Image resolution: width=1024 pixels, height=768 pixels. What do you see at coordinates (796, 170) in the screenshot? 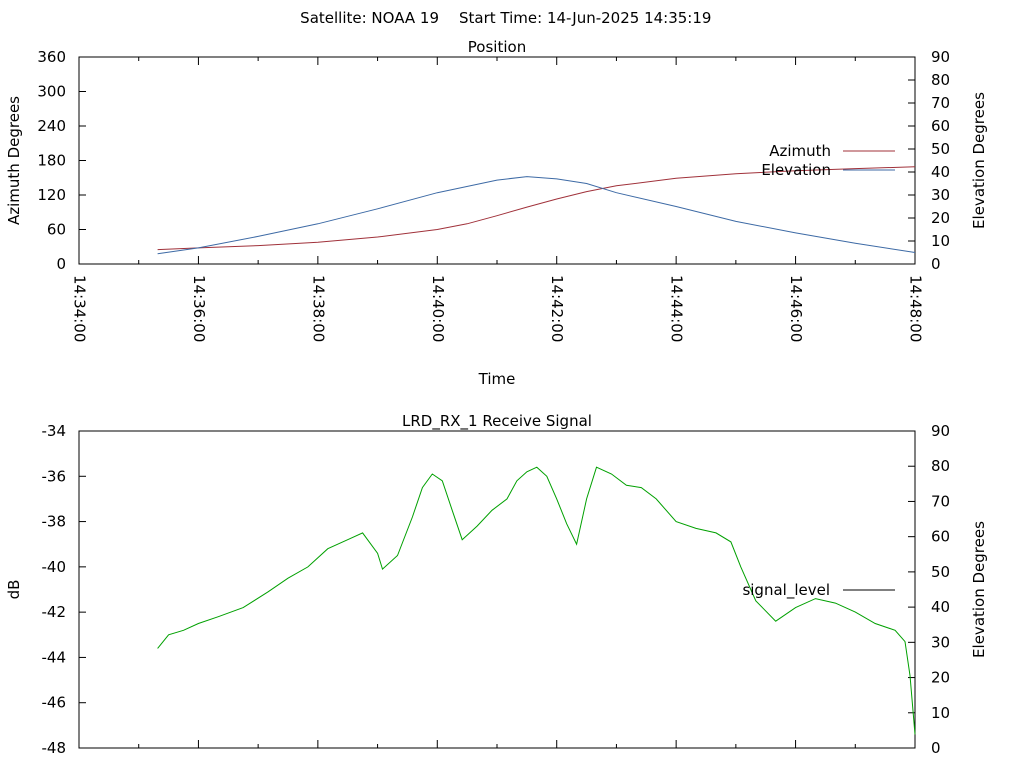
I see `legend-label: Elevation` at bounding box center [796, 170].